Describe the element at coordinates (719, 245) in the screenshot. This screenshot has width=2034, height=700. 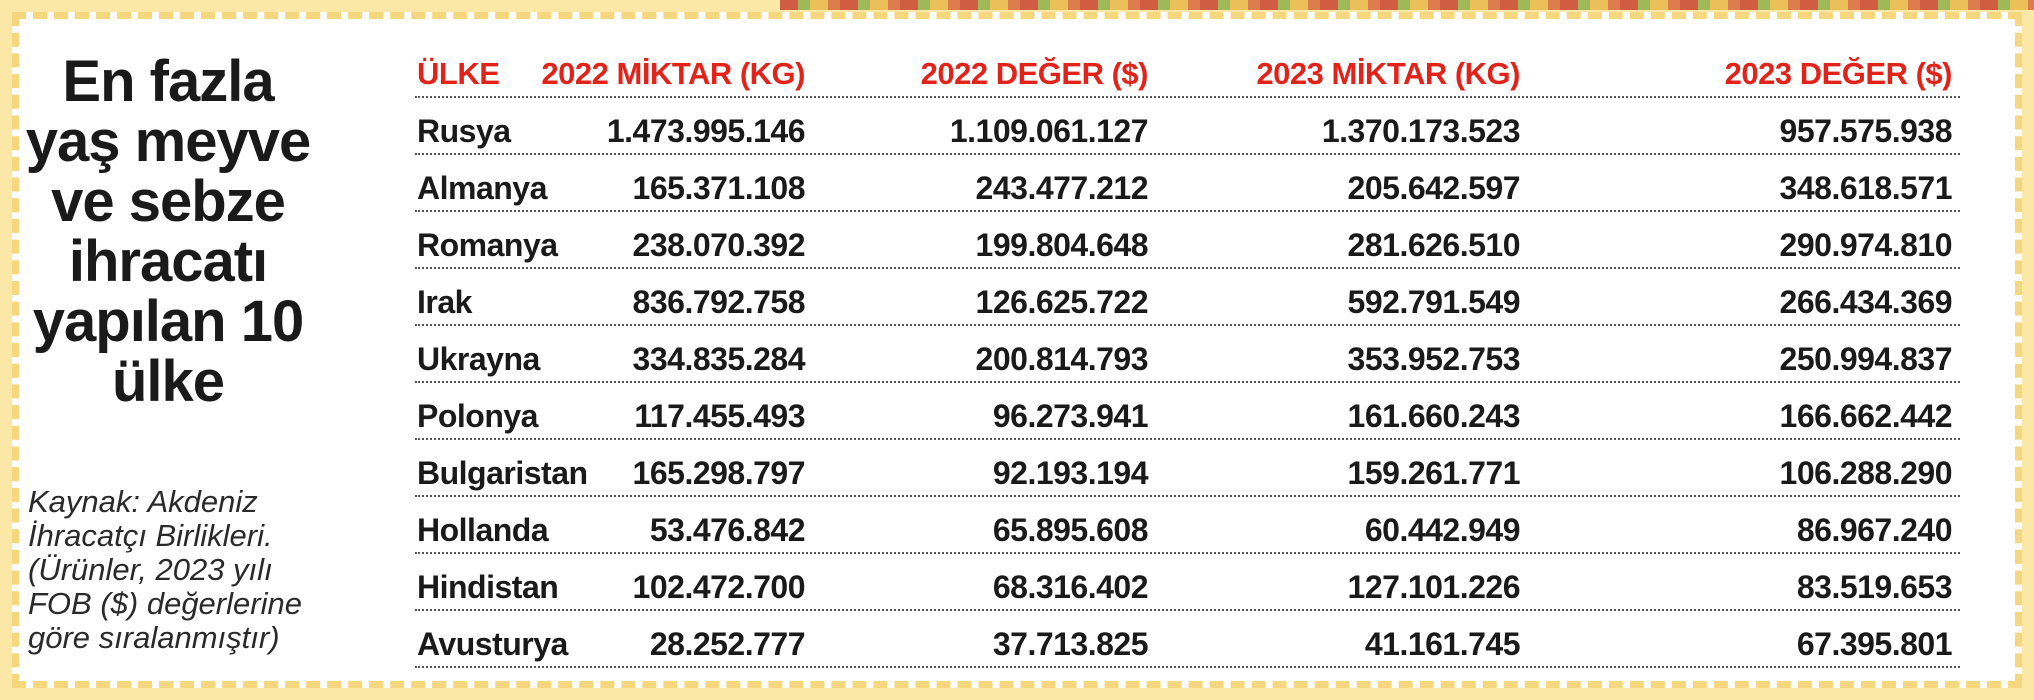
I see `quantity-2022-cell: 238.070.392` at that location.